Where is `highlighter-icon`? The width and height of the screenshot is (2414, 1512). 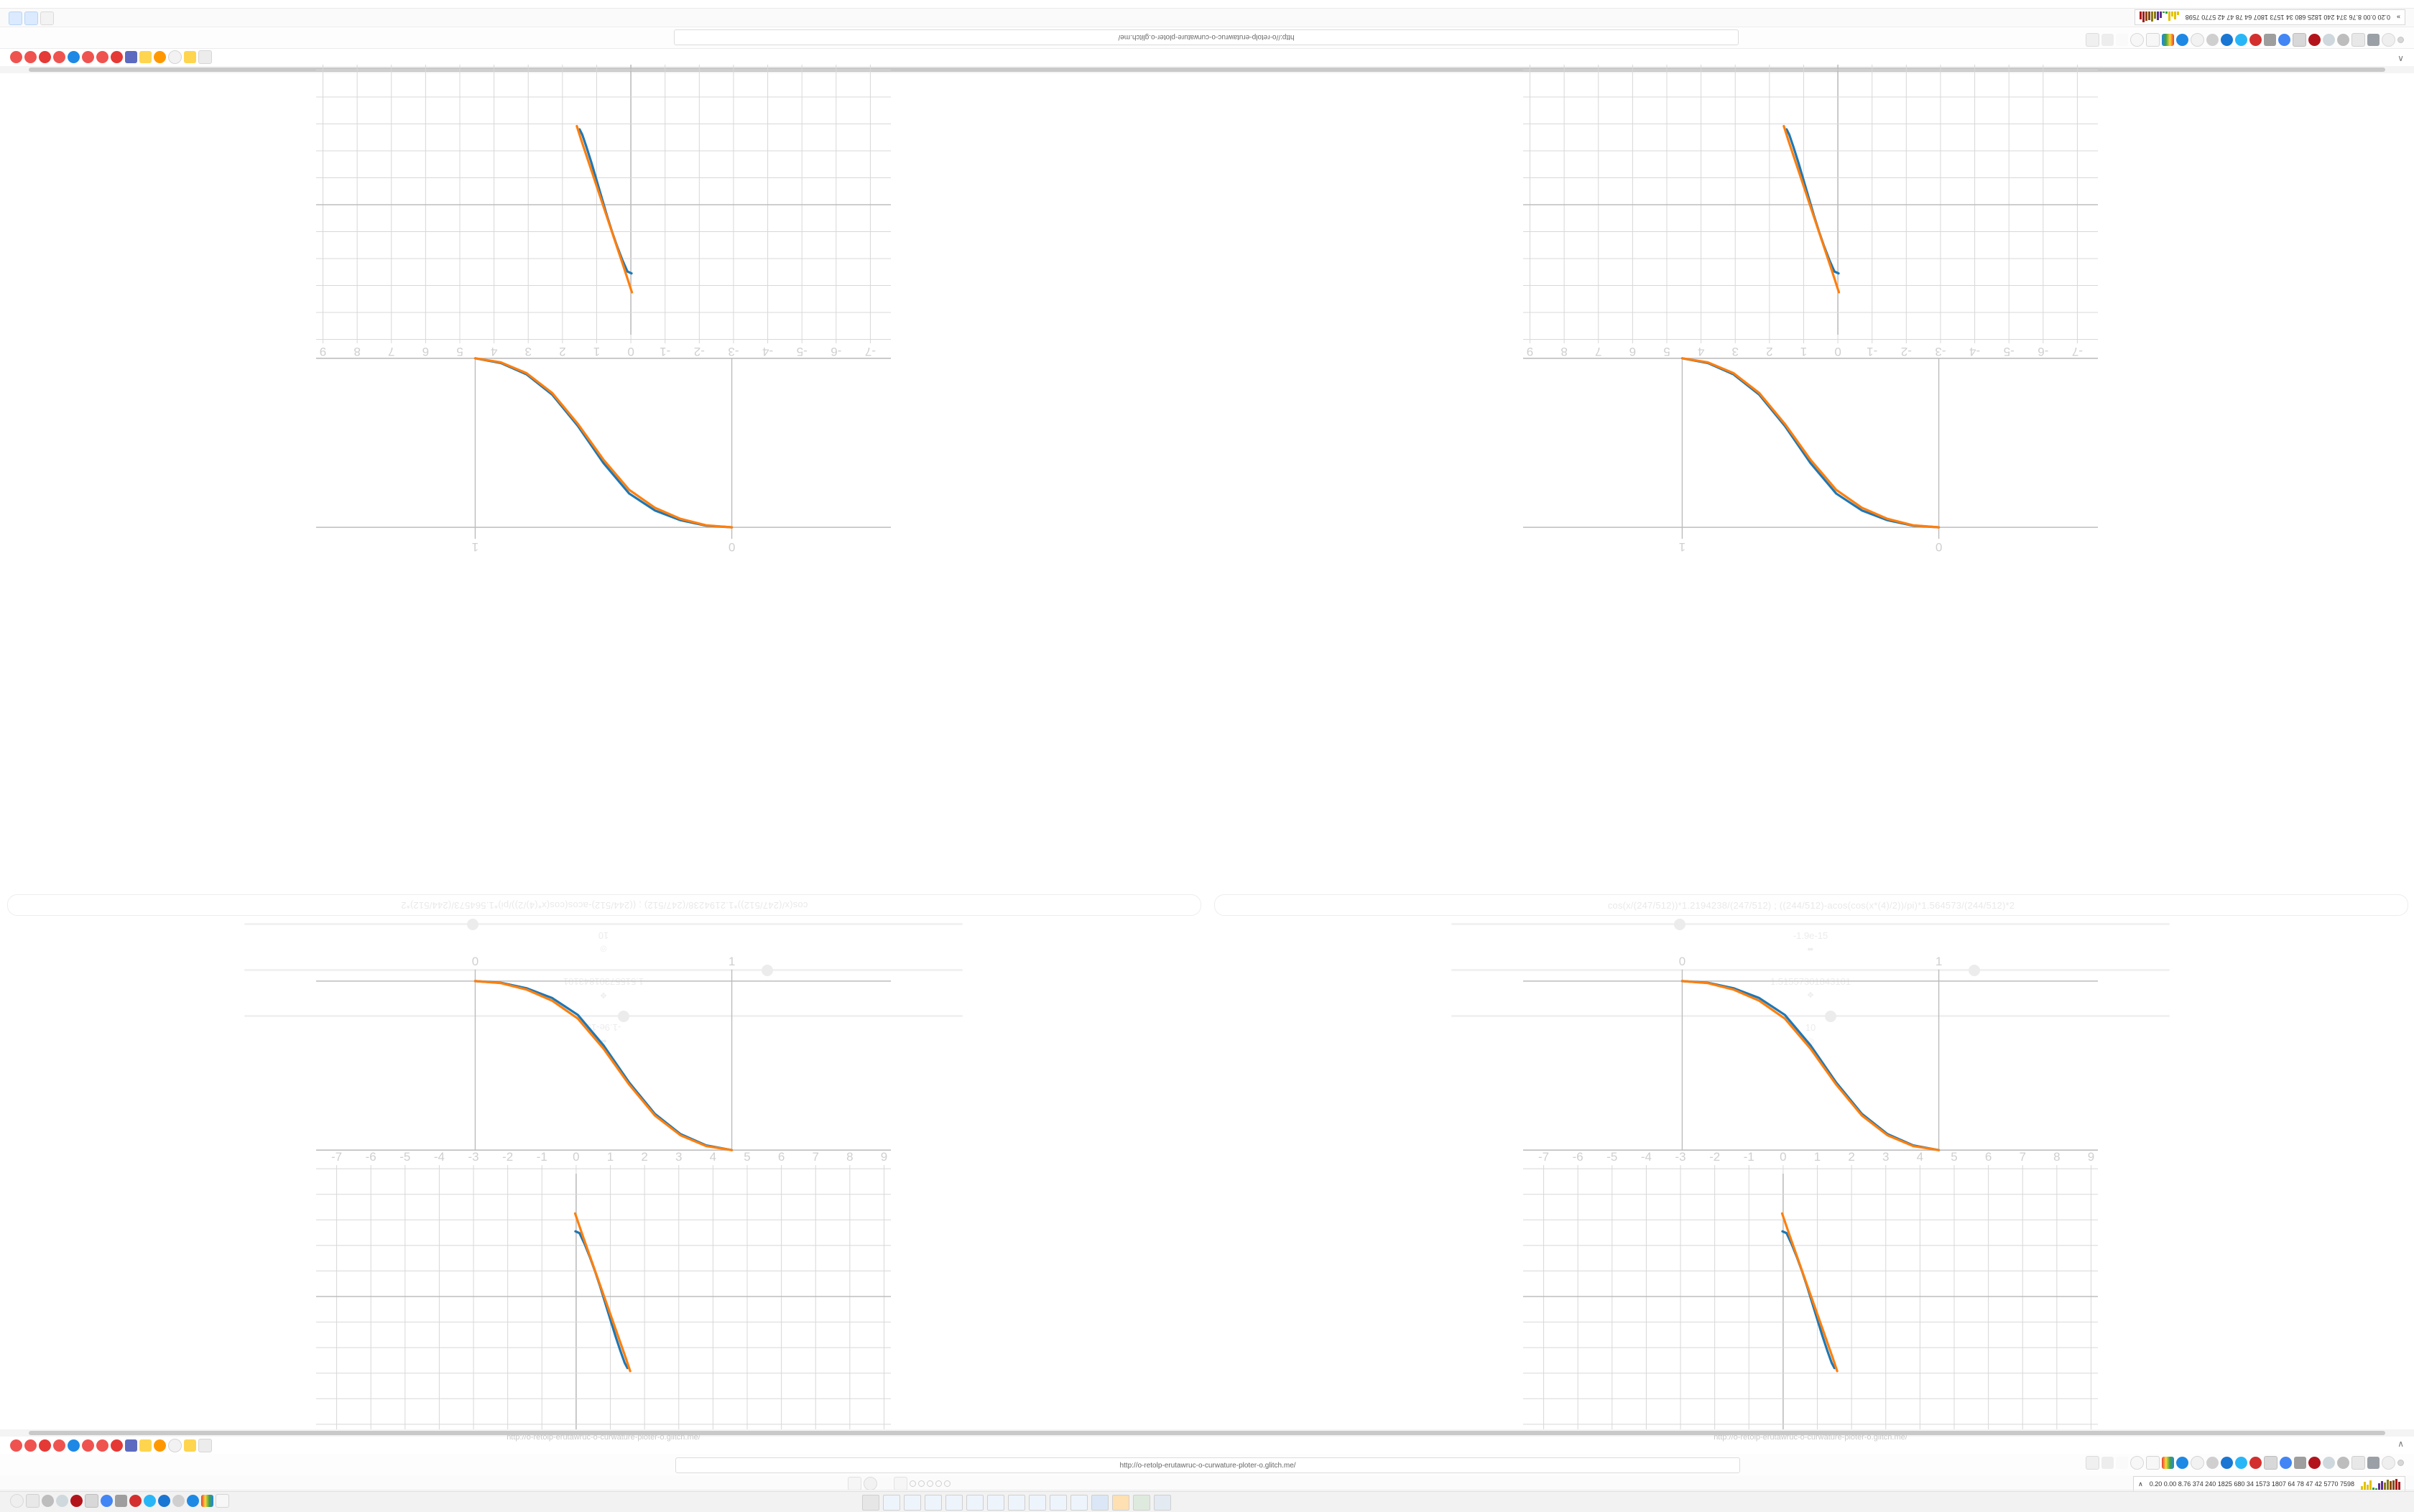
highlighter-icon is located at coordinates (2168, 40).